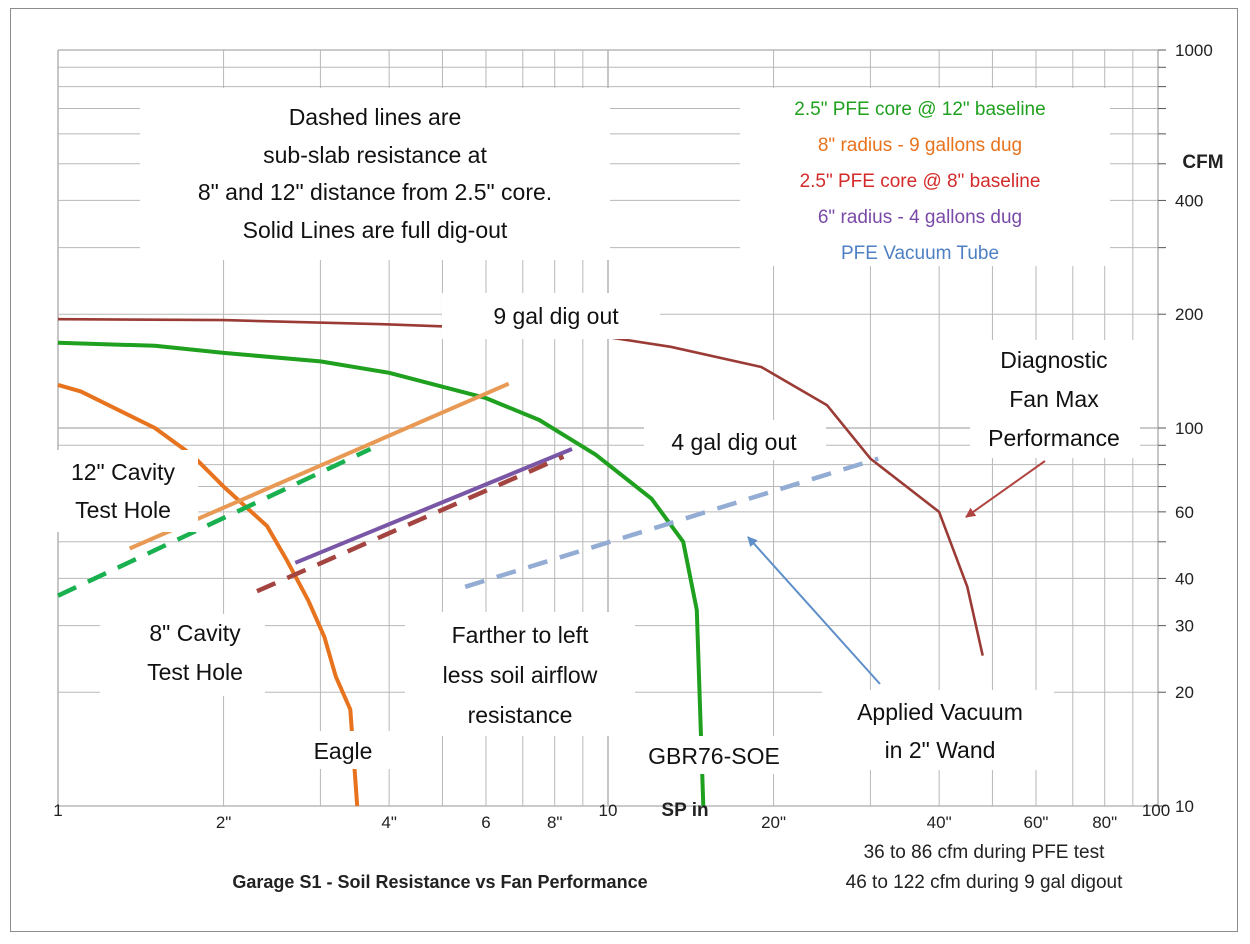 The height and width of the screenshot is (944, 1250). What do you see at coordinates (1189, 428) in the screenshot?
I see `y-tick-label: 100` at bounding box center [1189, 428].